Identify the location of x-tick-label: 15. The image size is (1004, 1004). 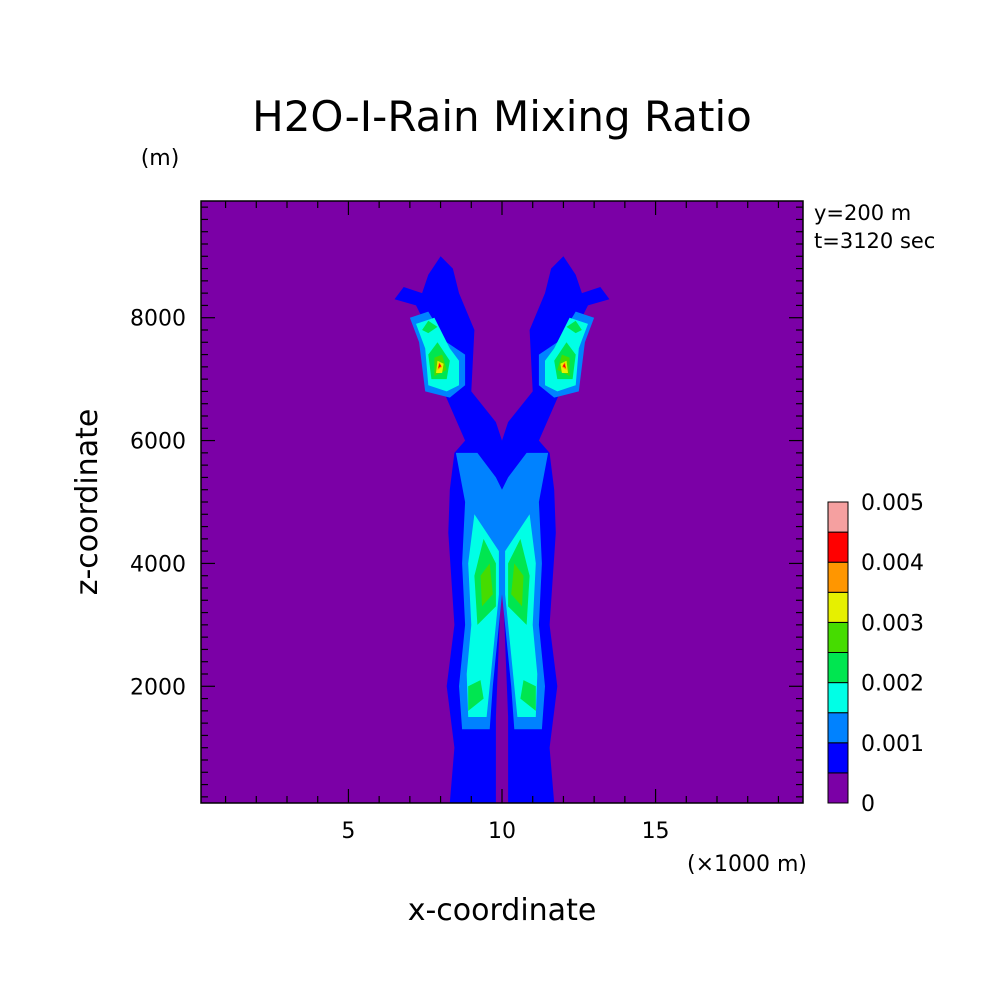
(656, 831).